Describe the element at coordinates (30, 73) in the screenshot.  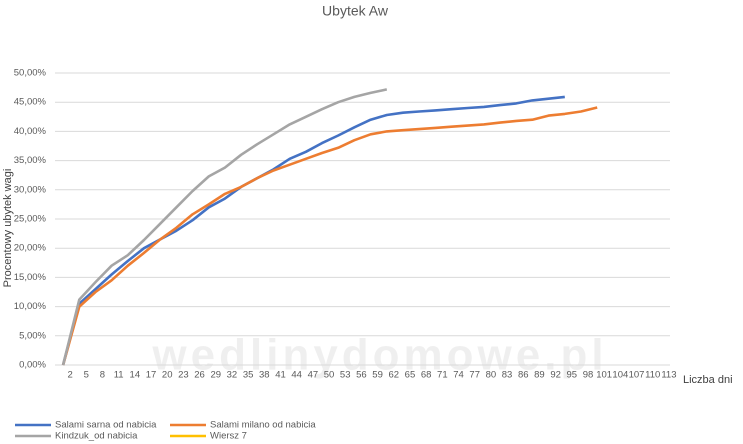
I see `y-tick-label: 50,00%` at that location.